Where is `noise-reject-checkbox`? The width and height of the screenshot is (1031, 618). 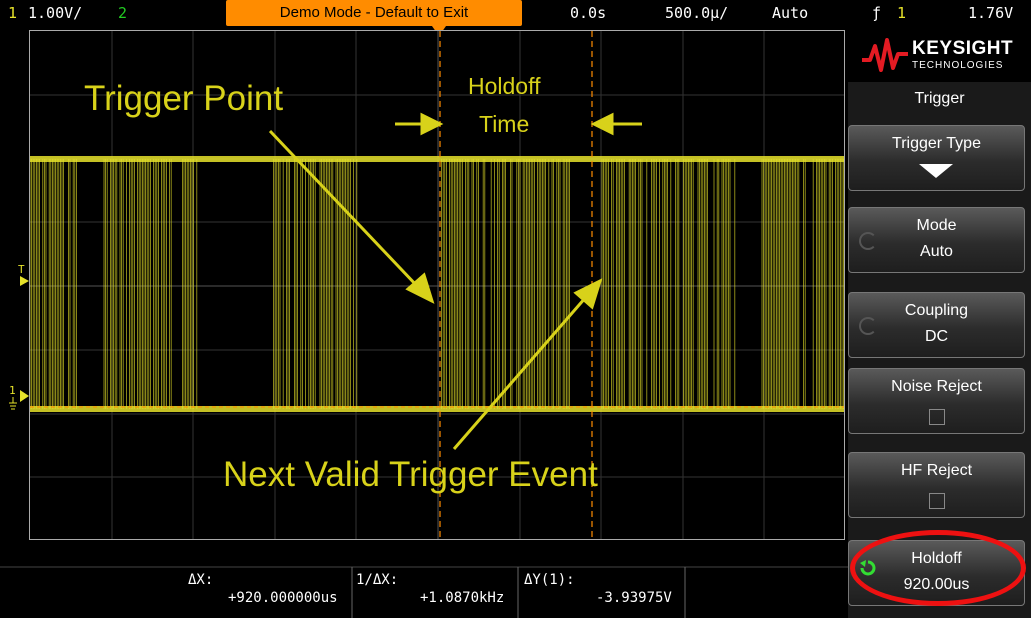 noise-reject-checkbox is located at coordinates (937, 417).